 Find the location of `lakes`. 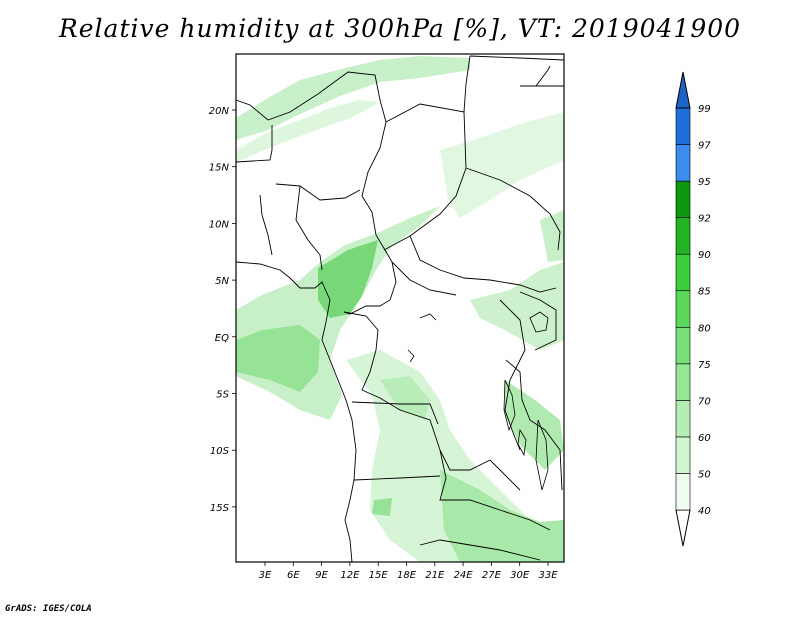

lakes is located at coordinates (478, 401).